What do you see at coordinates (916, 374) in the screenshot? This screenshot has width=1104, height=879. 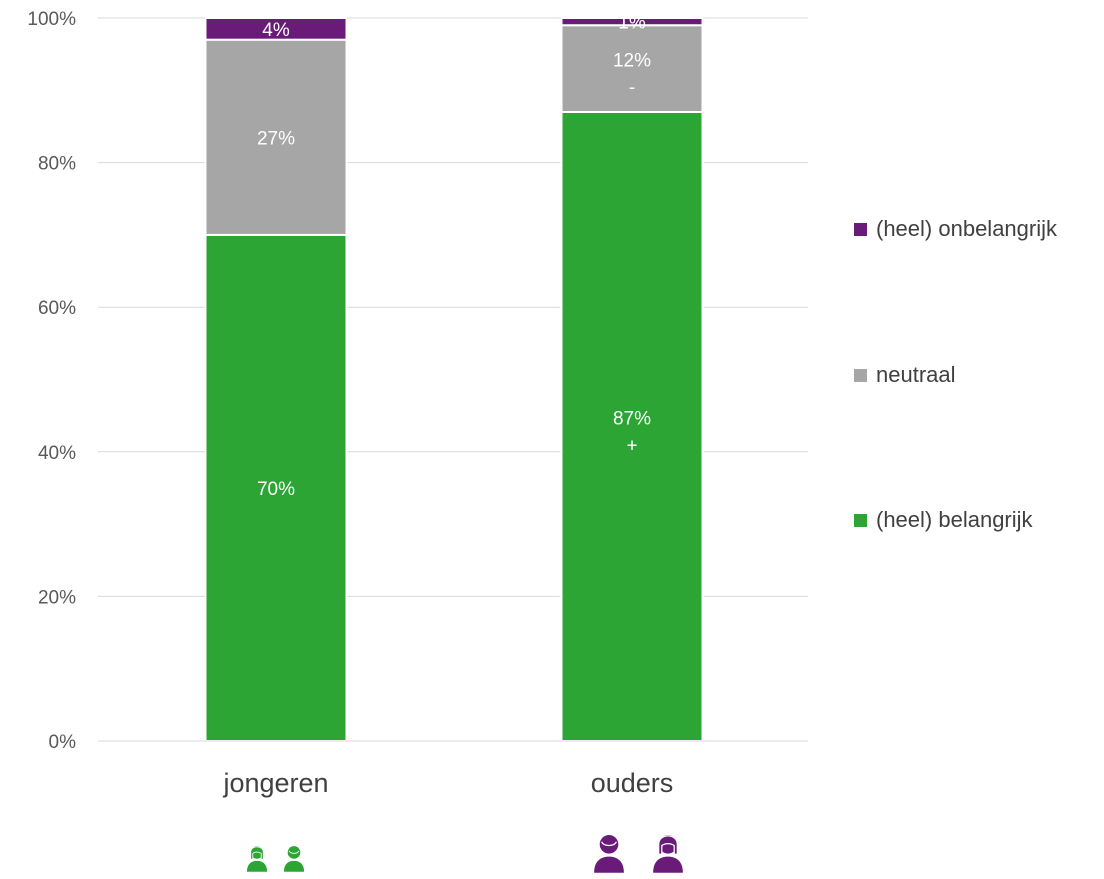 I see `legend-label: neutraal` at bounding box center [916, 374].